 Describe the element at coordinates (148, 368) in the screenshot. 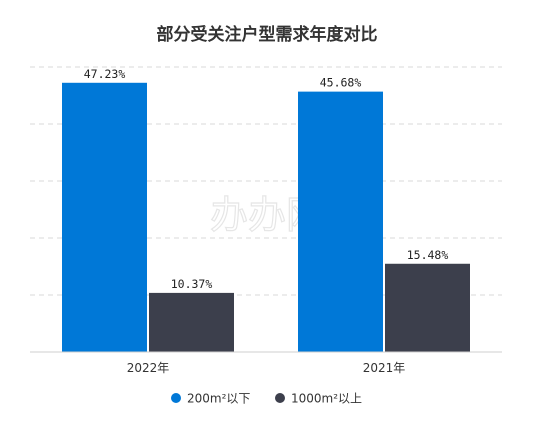

I see `x-tick-label: 2022年` at that location.